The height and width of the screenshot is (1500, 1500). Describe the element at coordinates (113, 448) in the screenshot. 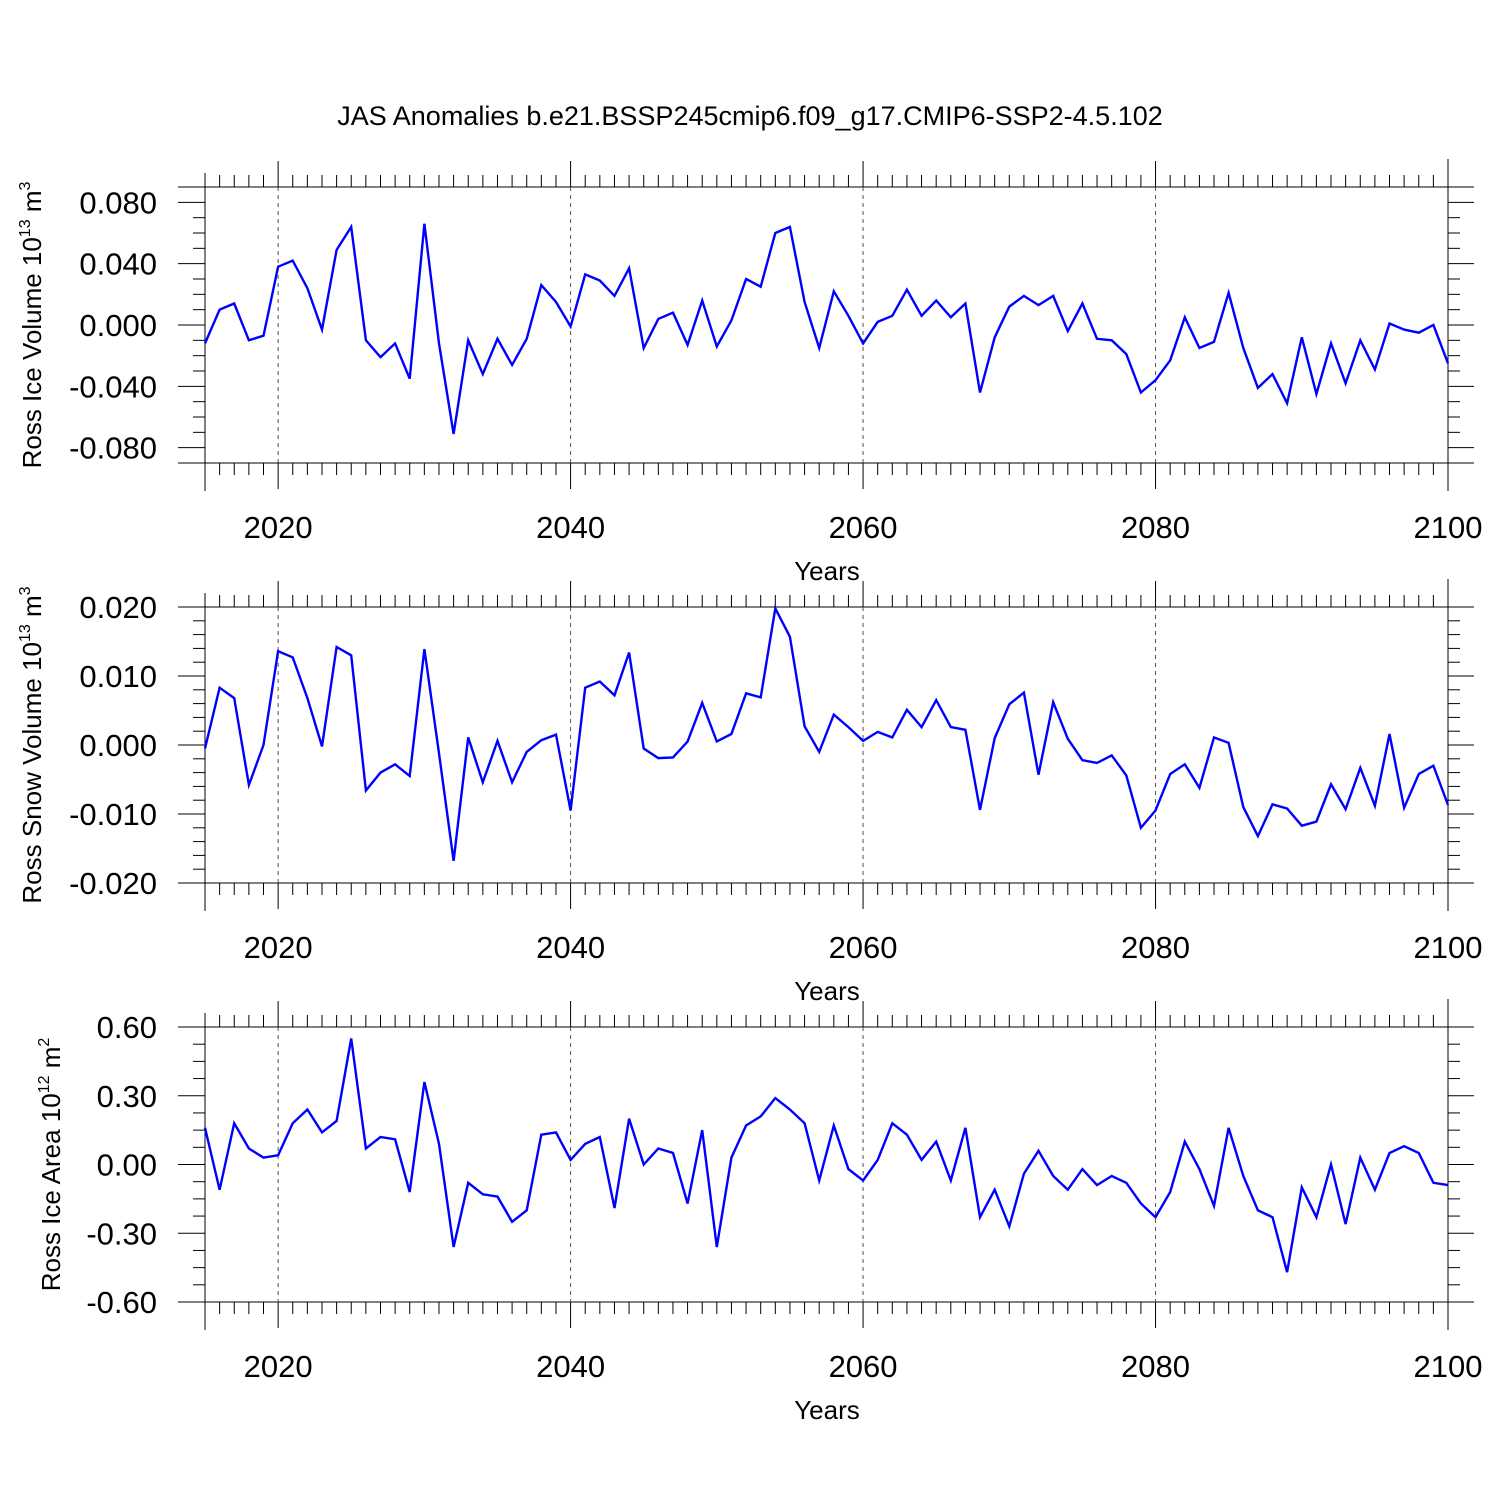

I see `y-tick-label: -0.080` at that location.